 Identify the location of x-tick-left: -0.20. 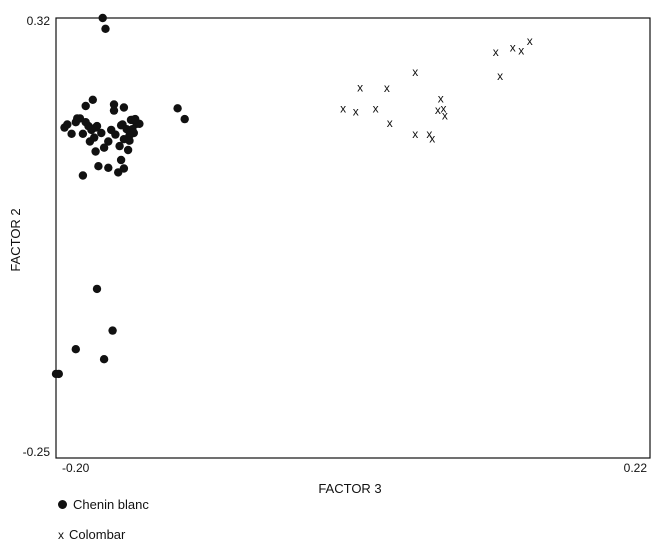
(76, 468).